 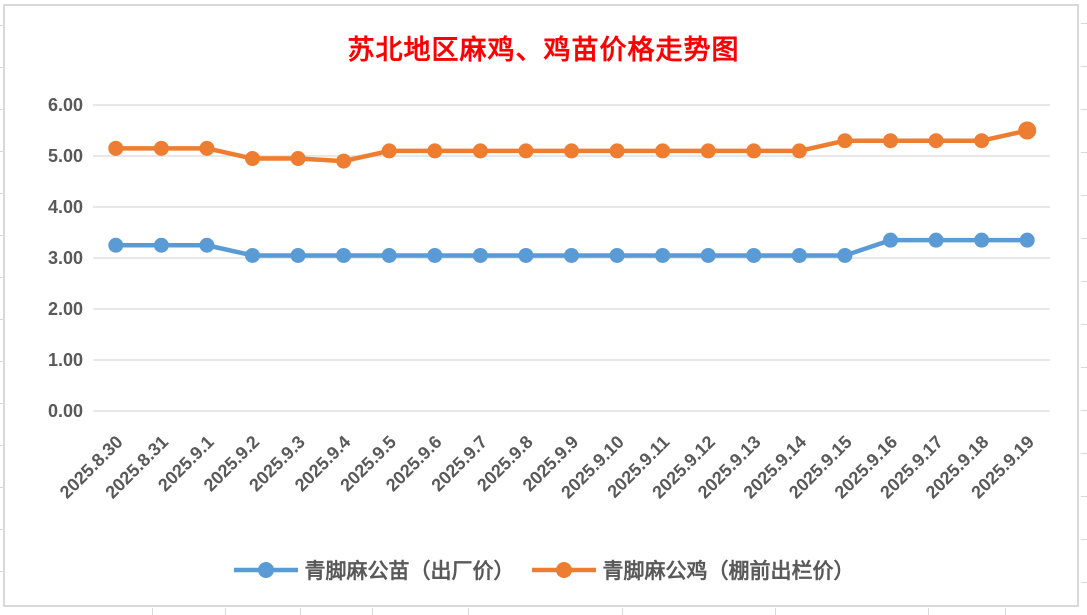 I want to click on y-axis-tick-label: 6.00, so click(x=65, y=105).